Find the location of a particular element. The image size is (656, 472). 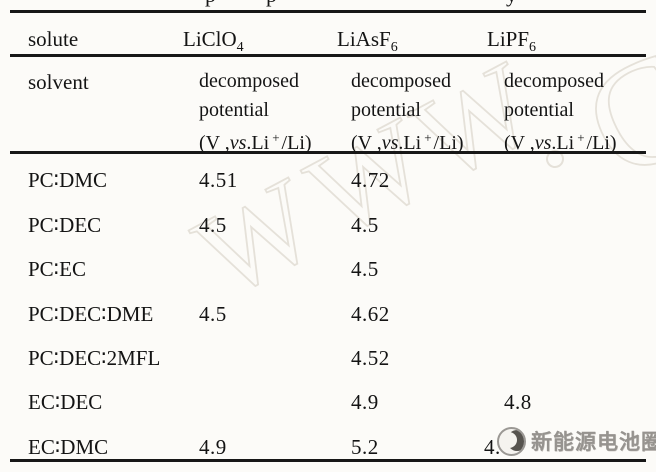

table-header-rule is located at coordinates (328, 55).